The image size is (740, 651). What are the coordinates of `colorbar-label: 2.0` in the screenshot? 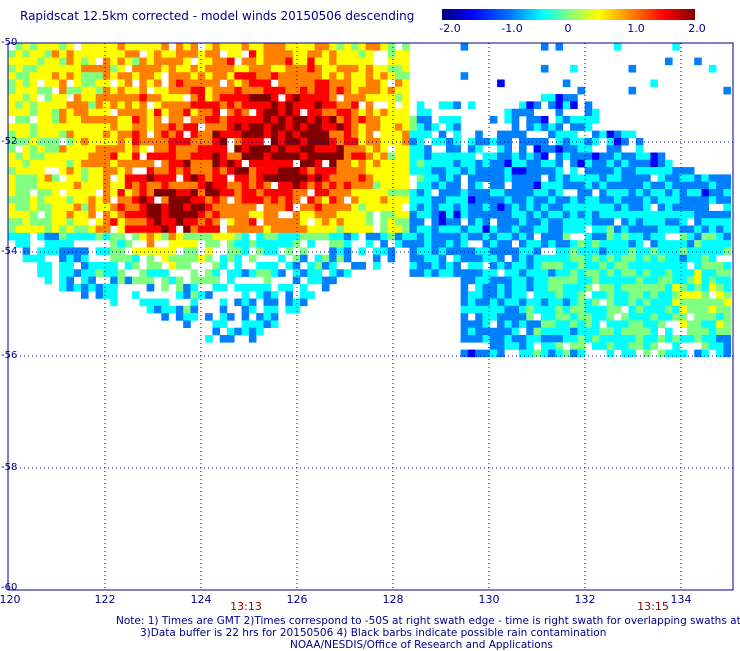 It's located at (697, 28).